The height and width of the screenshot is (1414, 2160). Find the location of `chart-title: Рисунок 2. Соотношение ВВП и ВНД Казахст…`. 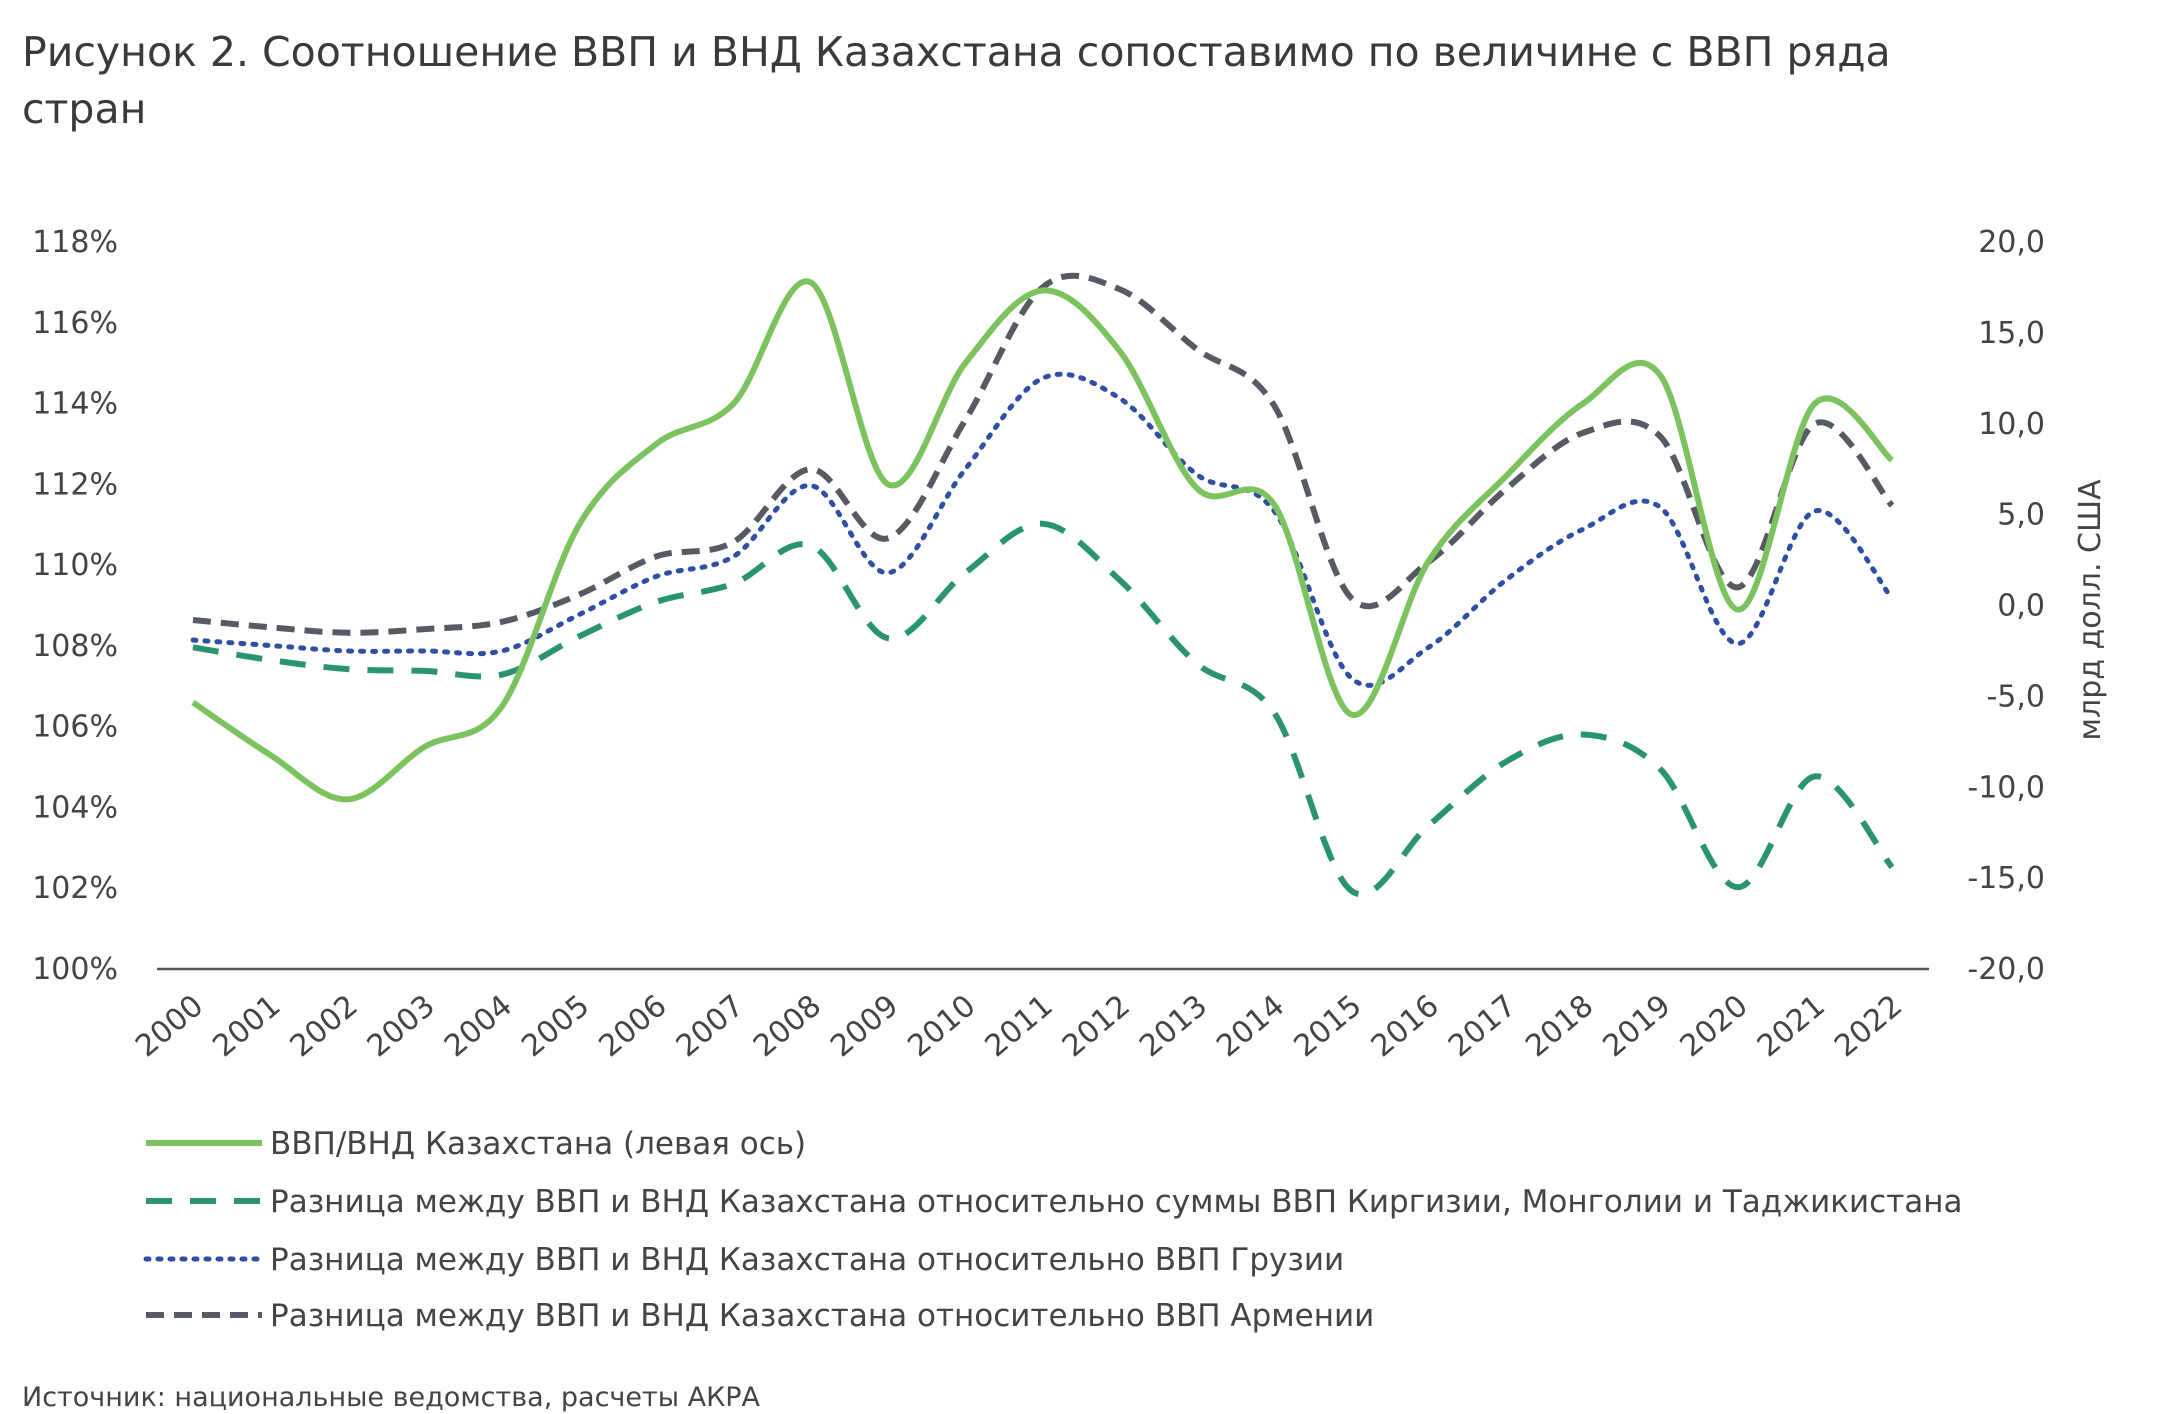

chart-title: Рисунок 2. Соотношение ВВП и ВНД Казахст… is located at coordinates (956, 80).